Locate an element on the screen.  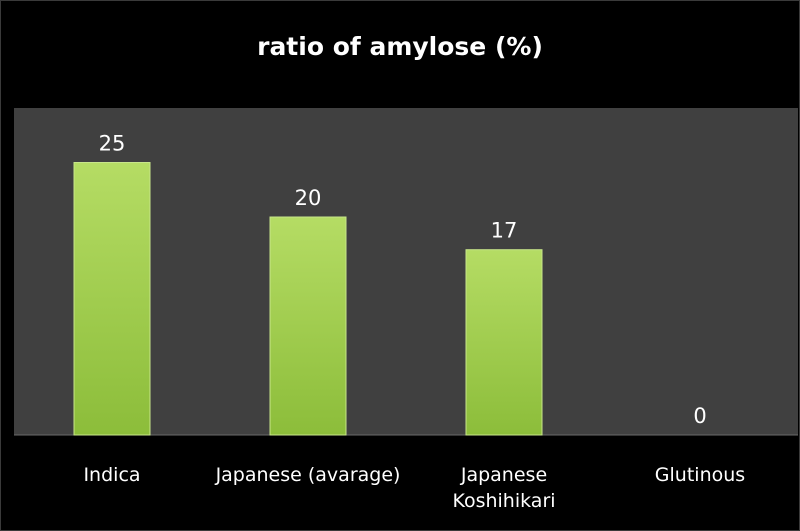
data-label-4: 0 is located at coordinates (699, 416).